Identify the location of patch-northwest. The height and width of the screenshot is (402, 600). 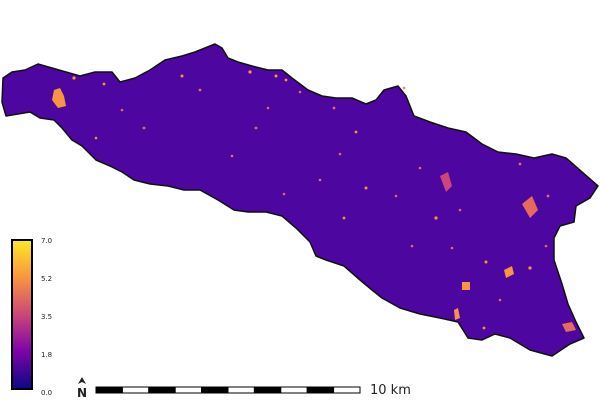
(59, 98).